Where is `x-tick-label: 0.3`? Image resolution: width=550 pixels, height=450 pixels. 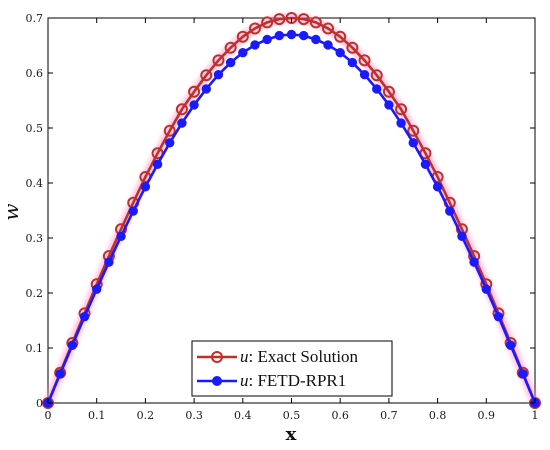 x-tick-label: 0.3 is located at coordinates (194, 415).